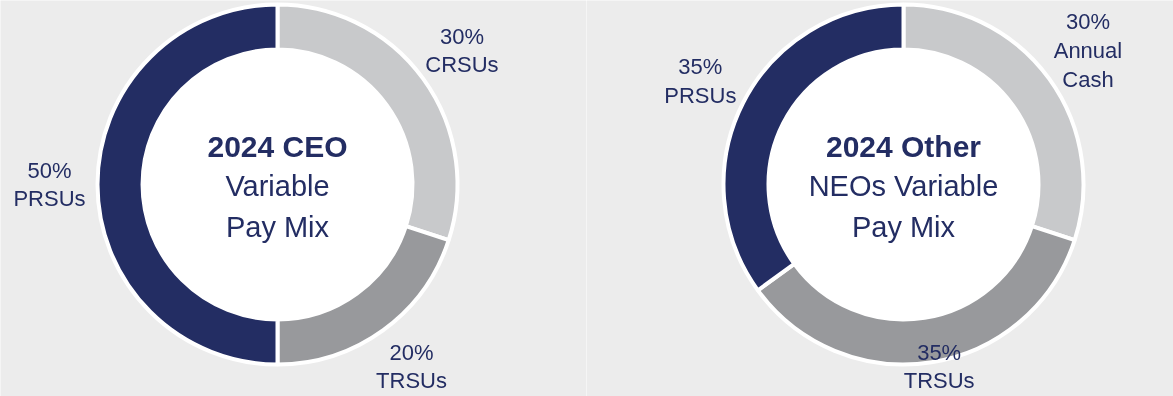  I want to click on data-label: 20%, so click(411, 352).